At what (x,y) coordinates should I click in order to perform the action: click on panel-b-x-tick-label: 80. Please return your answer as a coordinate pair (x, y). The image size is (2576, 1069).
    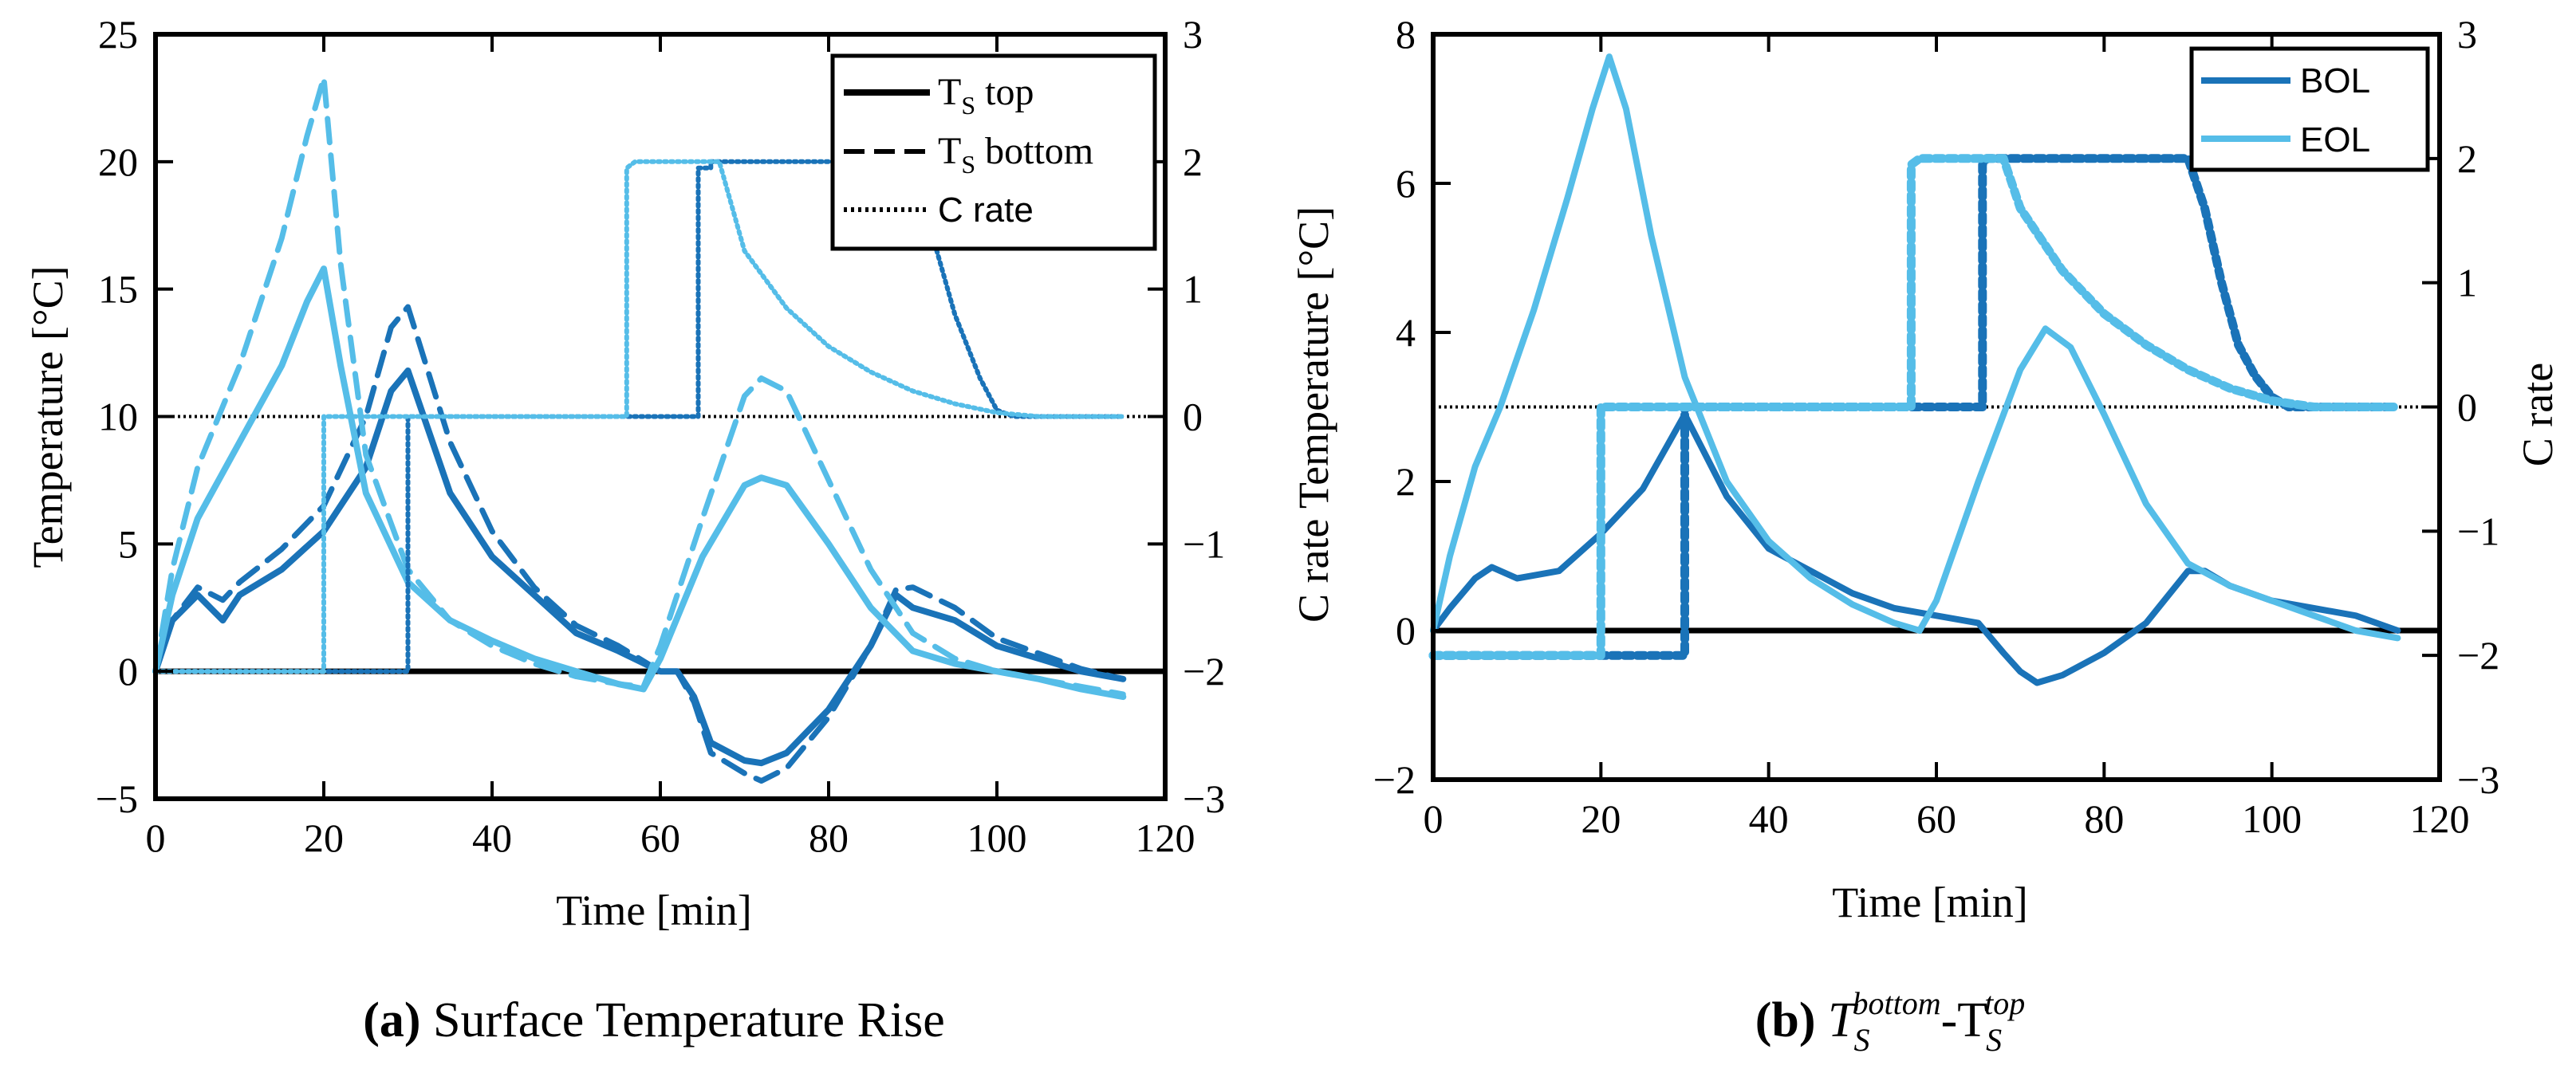
    Looking at the image, I should click on (2104, 818).